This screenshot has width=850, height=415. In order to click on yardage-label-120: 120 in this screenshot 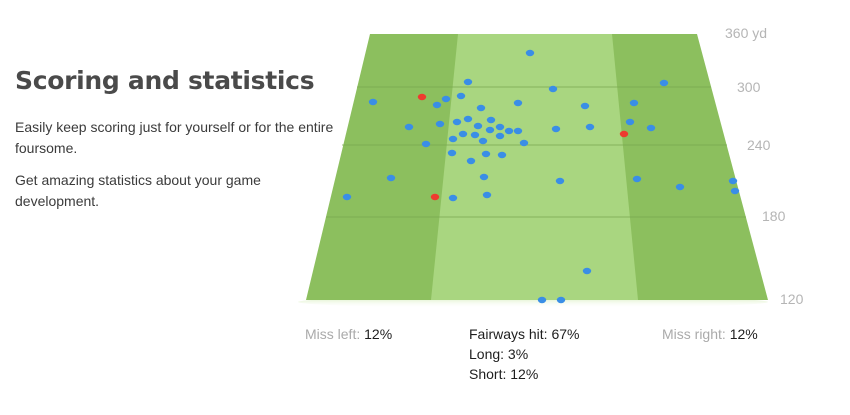, I will do `click(792, 299)`.